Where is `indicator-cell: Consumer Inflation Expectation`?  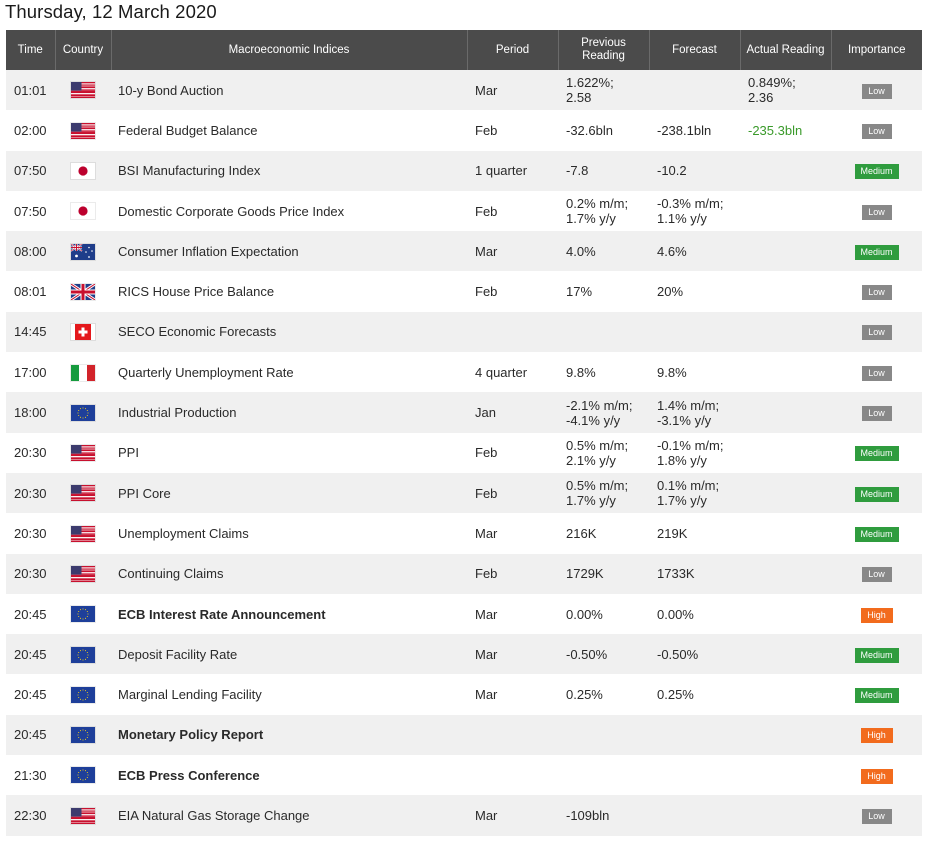 indicator-cell: Consumer Inflation Expectation is located at coordinates (289, 251).